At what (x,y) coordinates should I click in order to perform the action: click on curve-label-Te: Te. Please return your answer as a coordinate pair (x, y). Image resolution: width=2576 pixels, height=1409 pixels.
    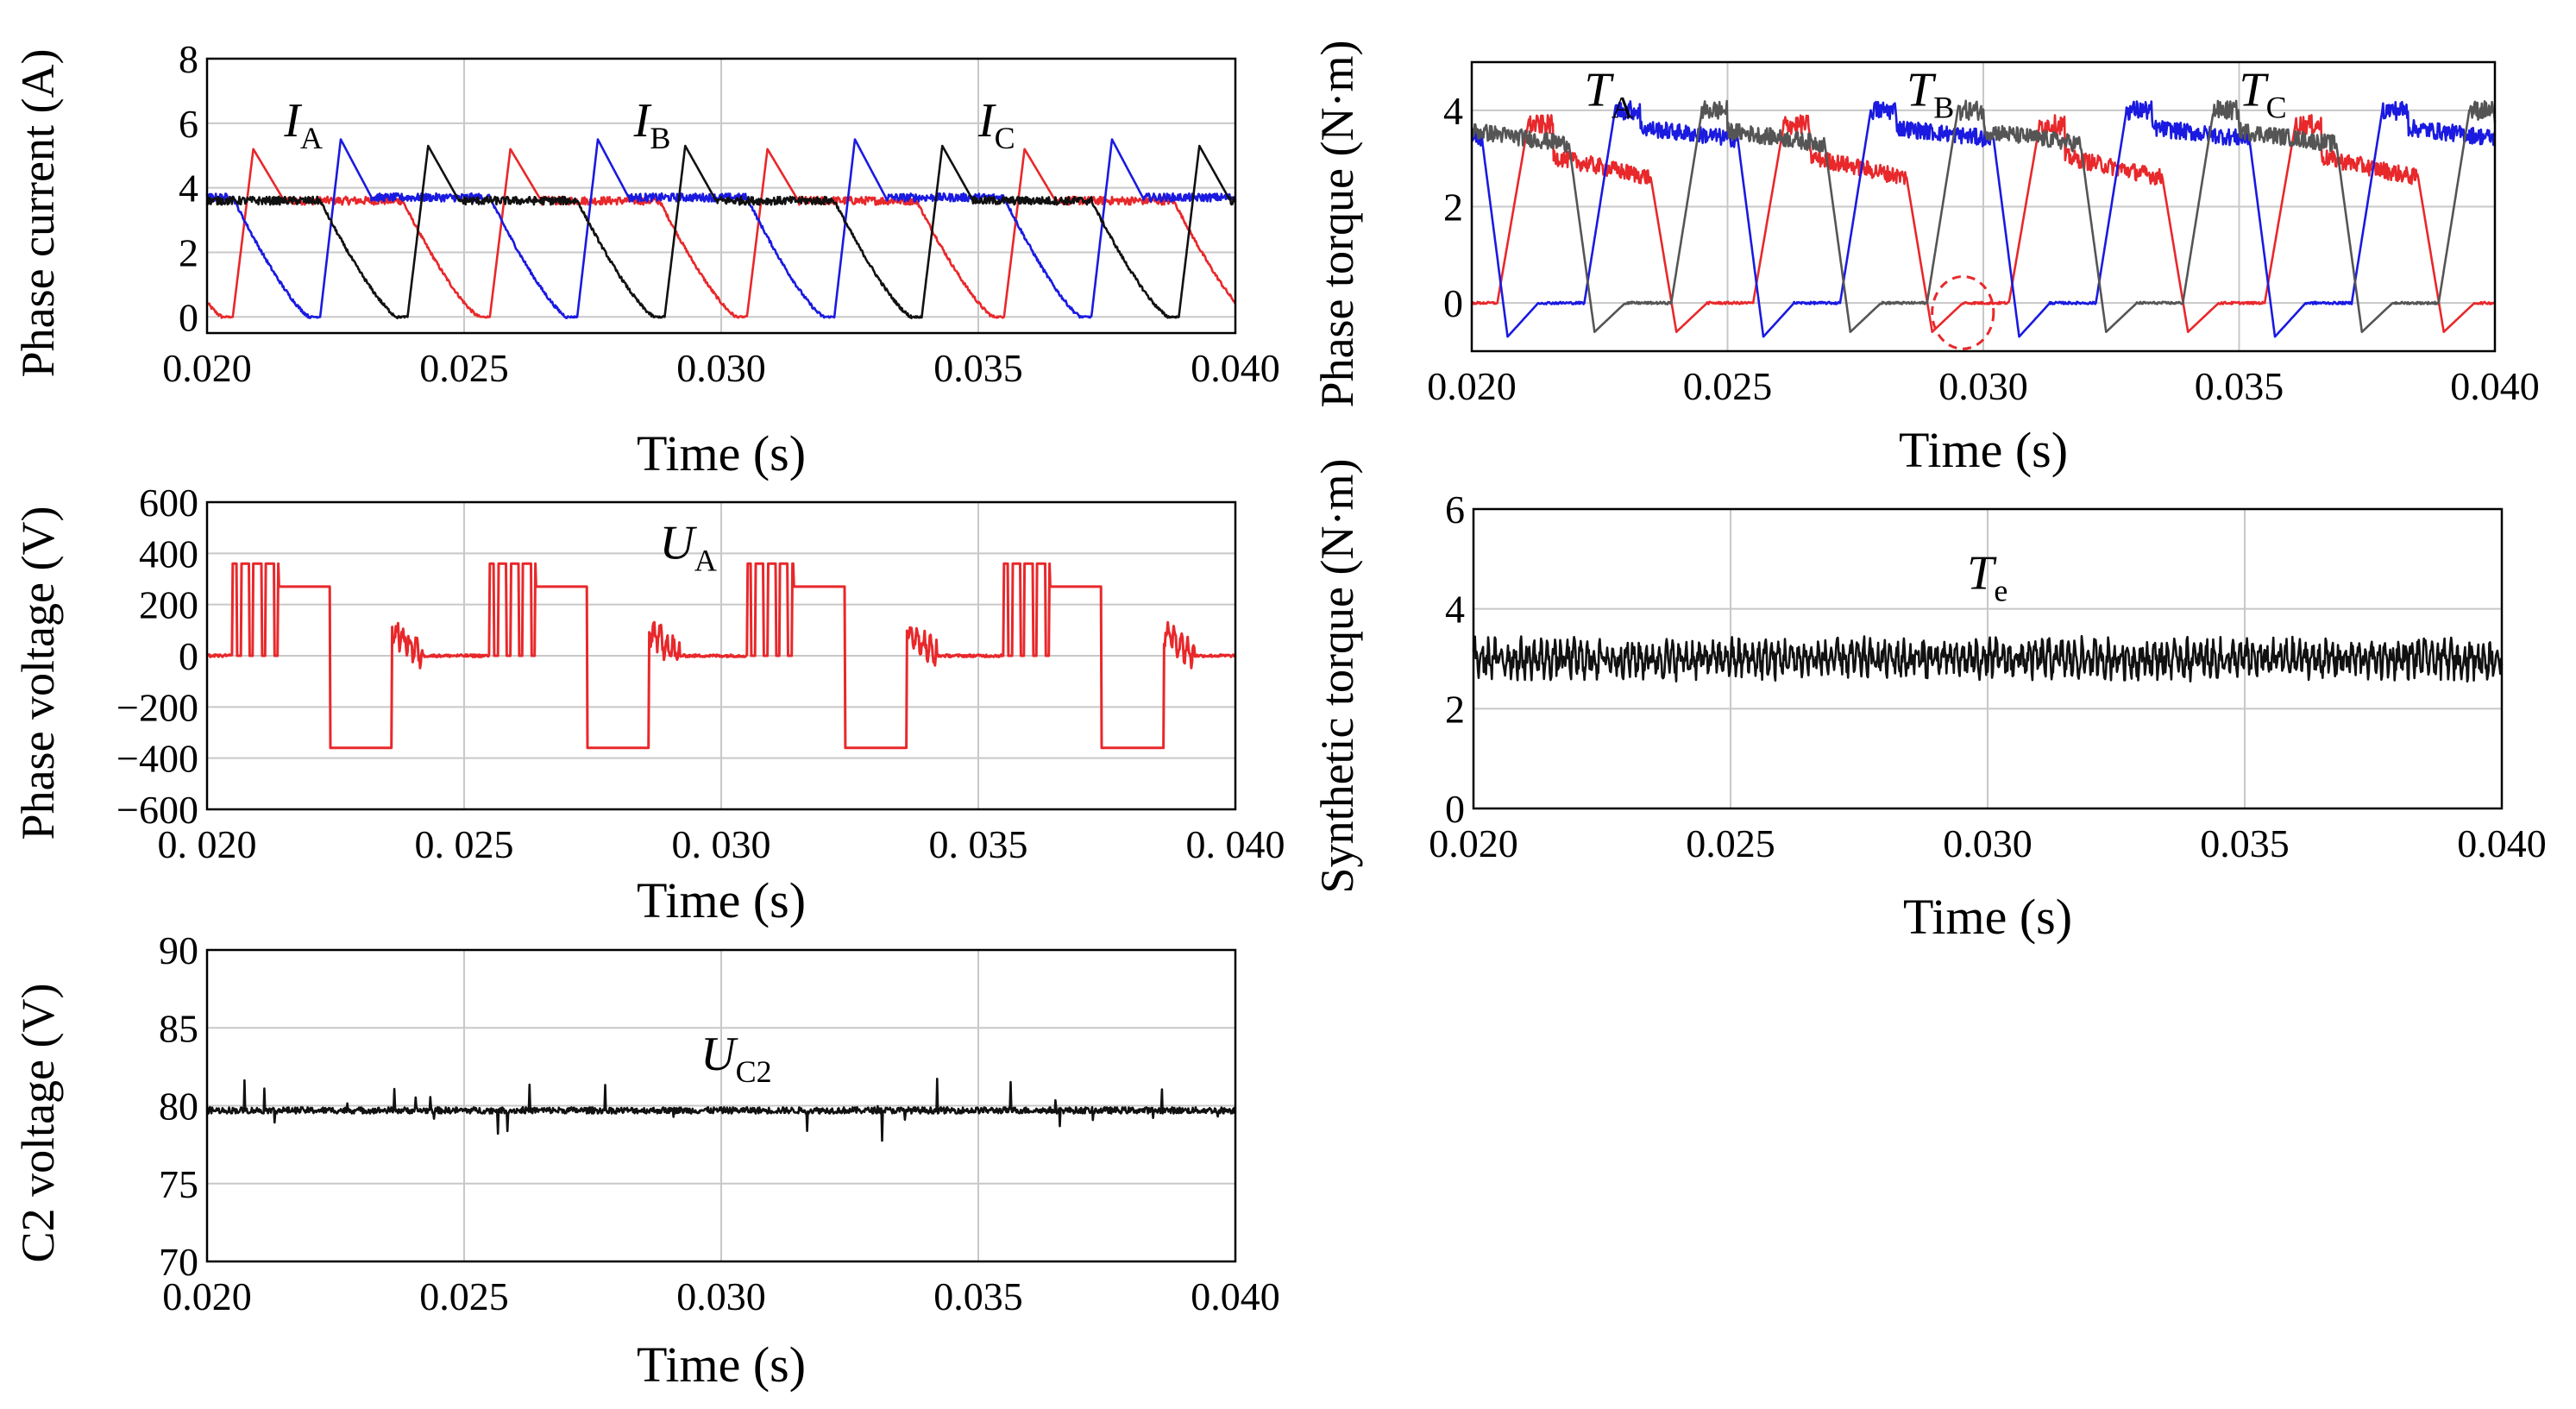
    Looking at the image, I should click on (1987, 577).